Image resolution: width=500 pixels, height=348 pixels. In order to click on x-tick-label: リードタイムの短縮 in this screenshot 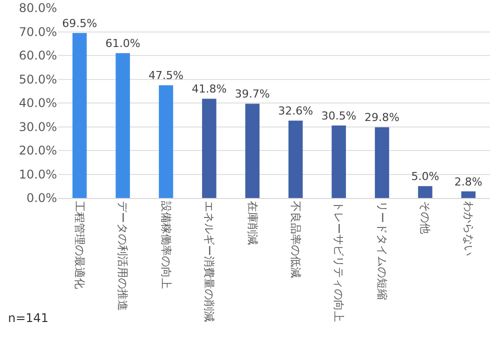, I will do `click(381, 250)`.